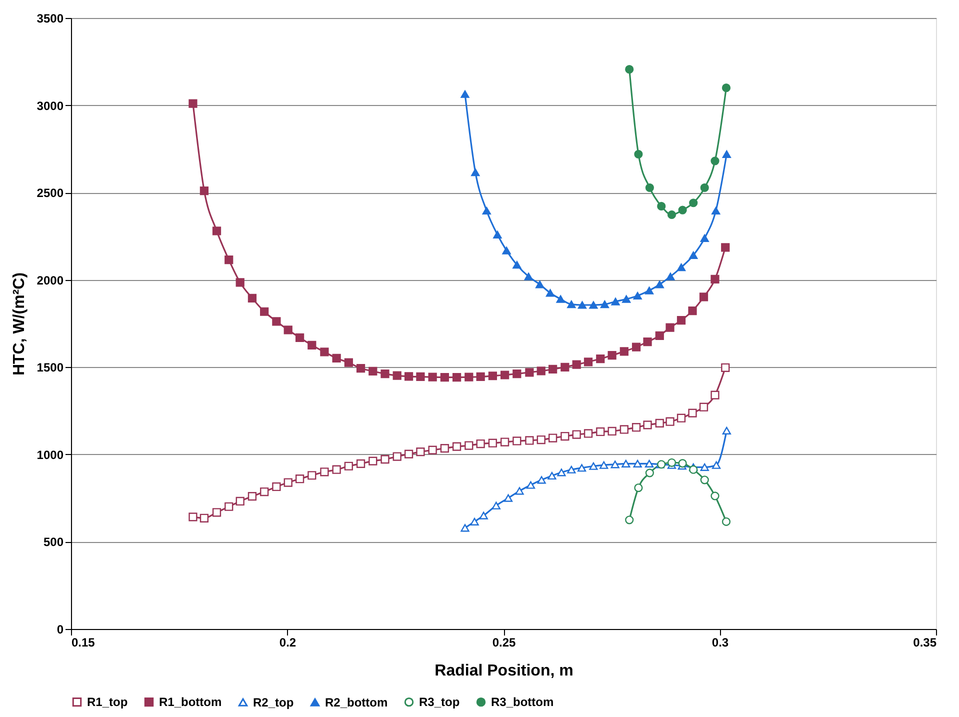 The image size is (959, 717). Describe the element at coordinates (190, 702) in the screenshot. I see `legend-label: R1_bottom` at that location.